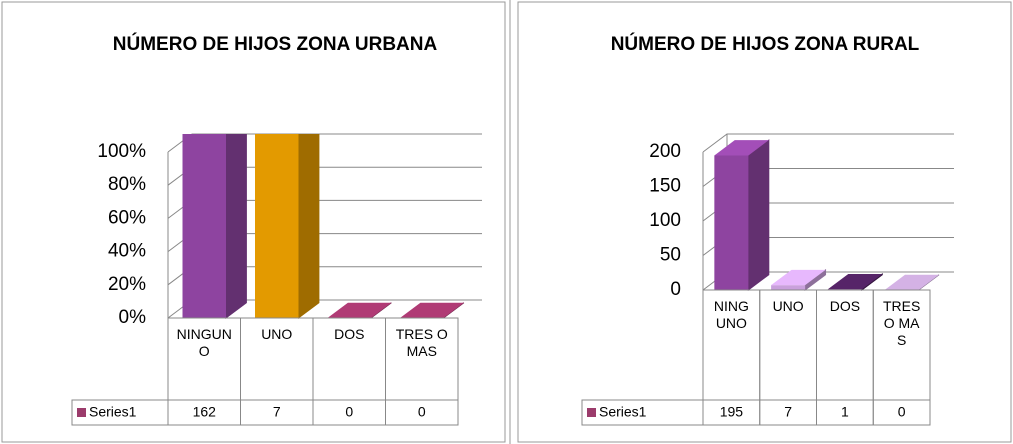 The image size is (1013, 444). What do you see at coordinates (670, 255) in the screenshot?
I see `y-tick-label: 50` at bounding box center [670, 255].